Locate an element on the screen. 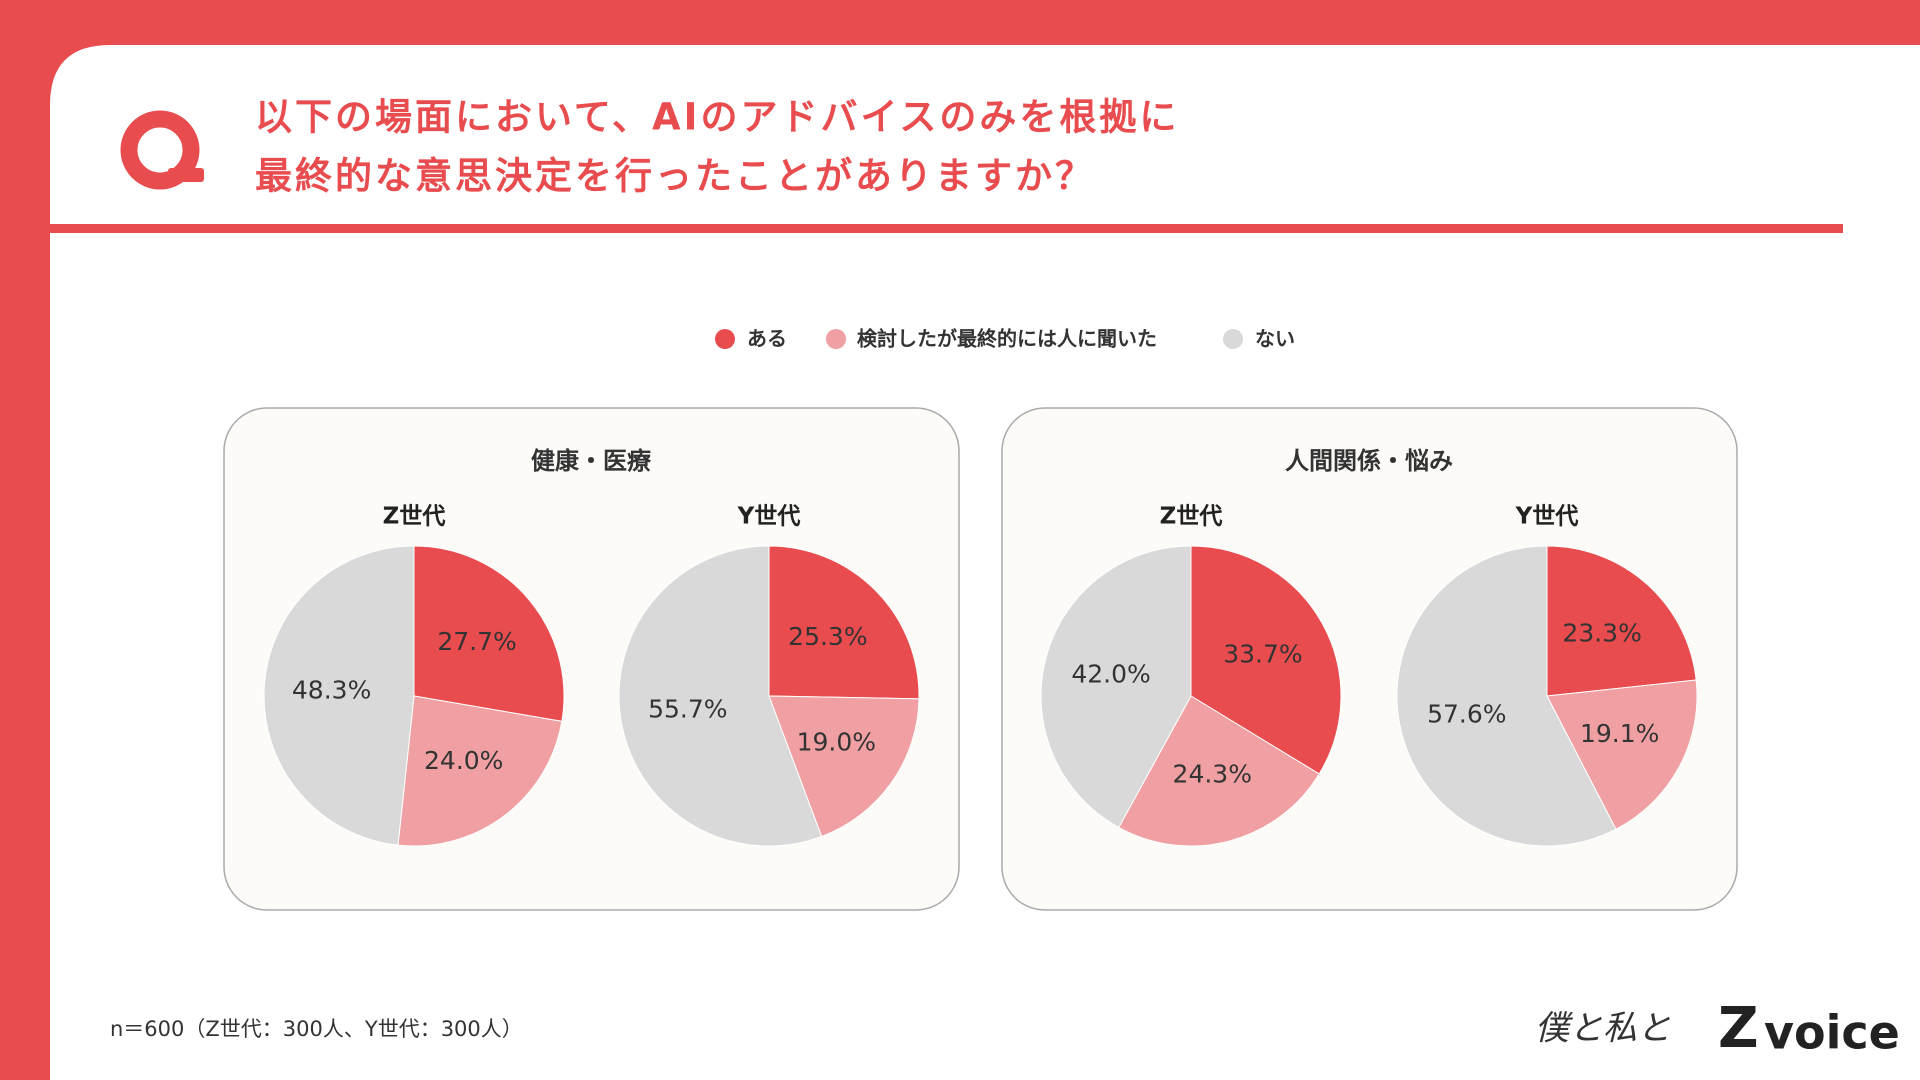 The image size is (1920, 1080). q-mark is located at coordinates (162, 150).